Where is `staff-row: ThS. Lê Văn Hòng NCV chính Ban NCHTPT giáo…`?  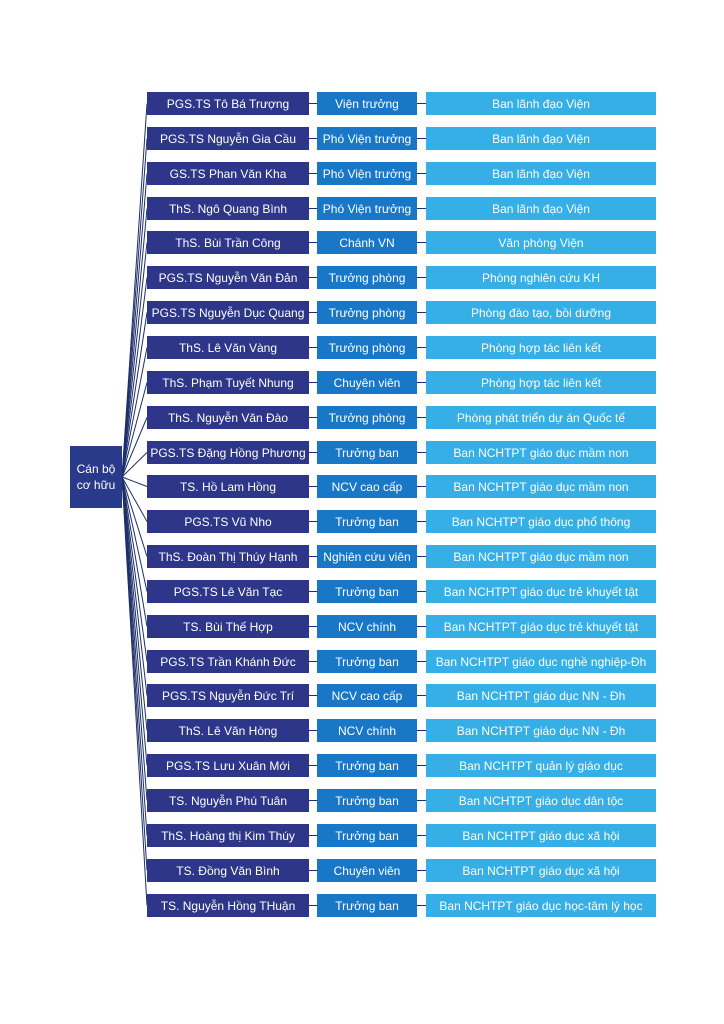
staff-row: ThS. Lê Văn Hòng NCV chính Ban NCHTPT giáo… is located at coordinates (401, 730).